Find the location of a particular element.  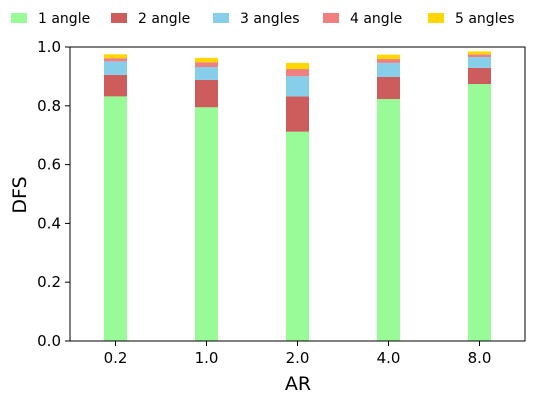

bar-segment-3-angles-8.0 is located at coordinates (479, 62).